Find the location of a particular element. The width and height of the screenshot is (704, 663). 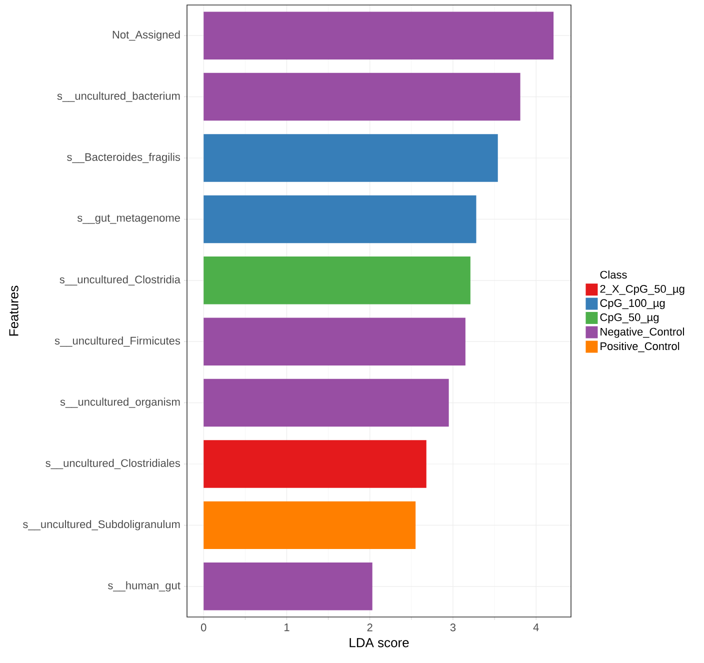

legend-title: Class is located at coordinates (613, 274).